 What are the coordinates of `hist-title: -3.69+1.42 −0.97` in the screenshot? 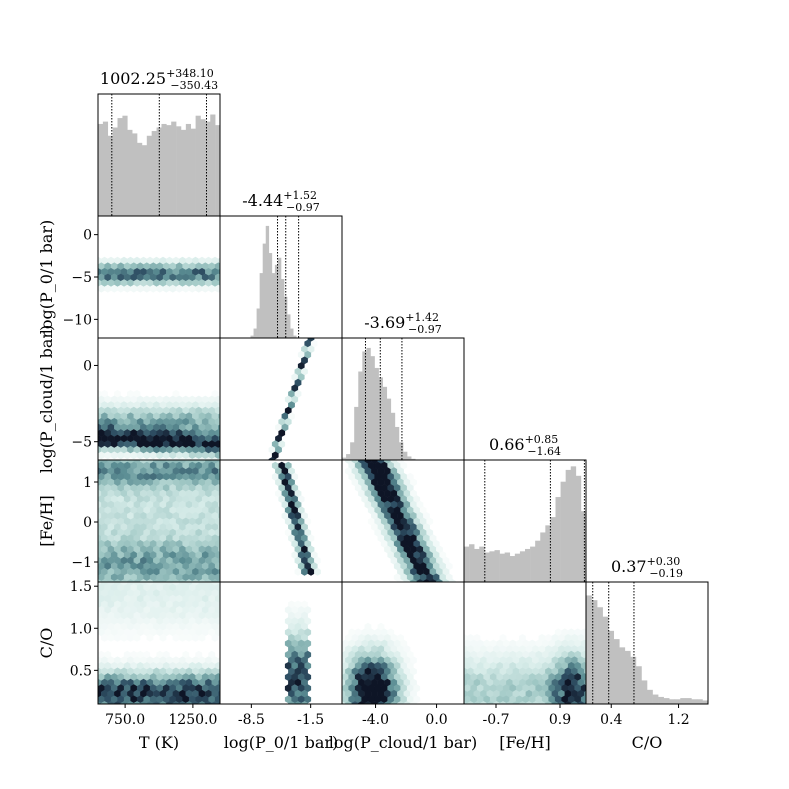 It's located at (402, 323).